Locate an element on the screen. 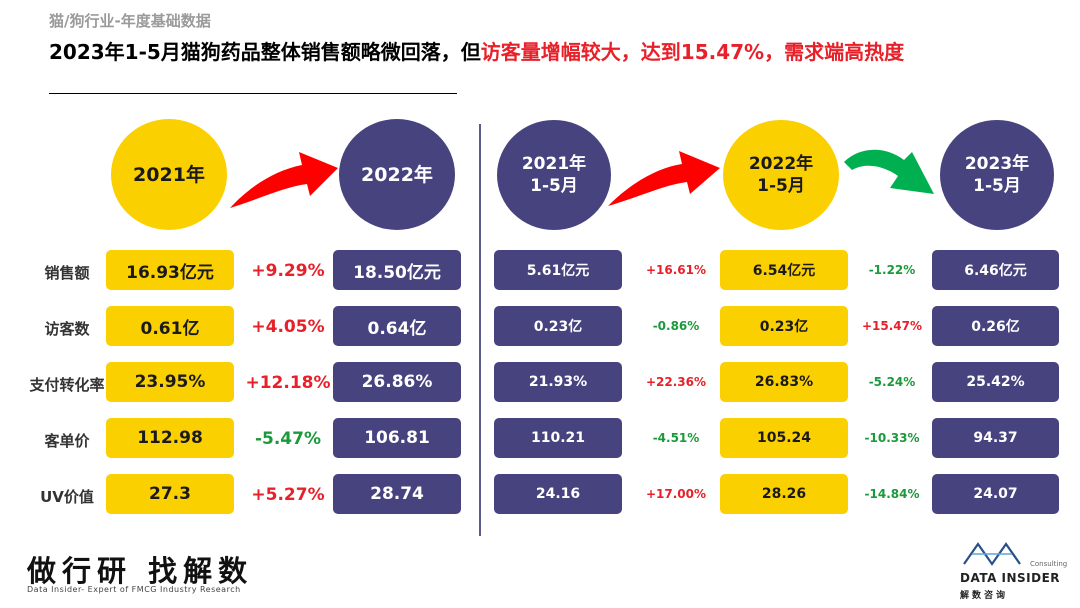 This screenshot has height=608, width=1080. logo-consulting: Consulting is located at coordinates (1049, 564).